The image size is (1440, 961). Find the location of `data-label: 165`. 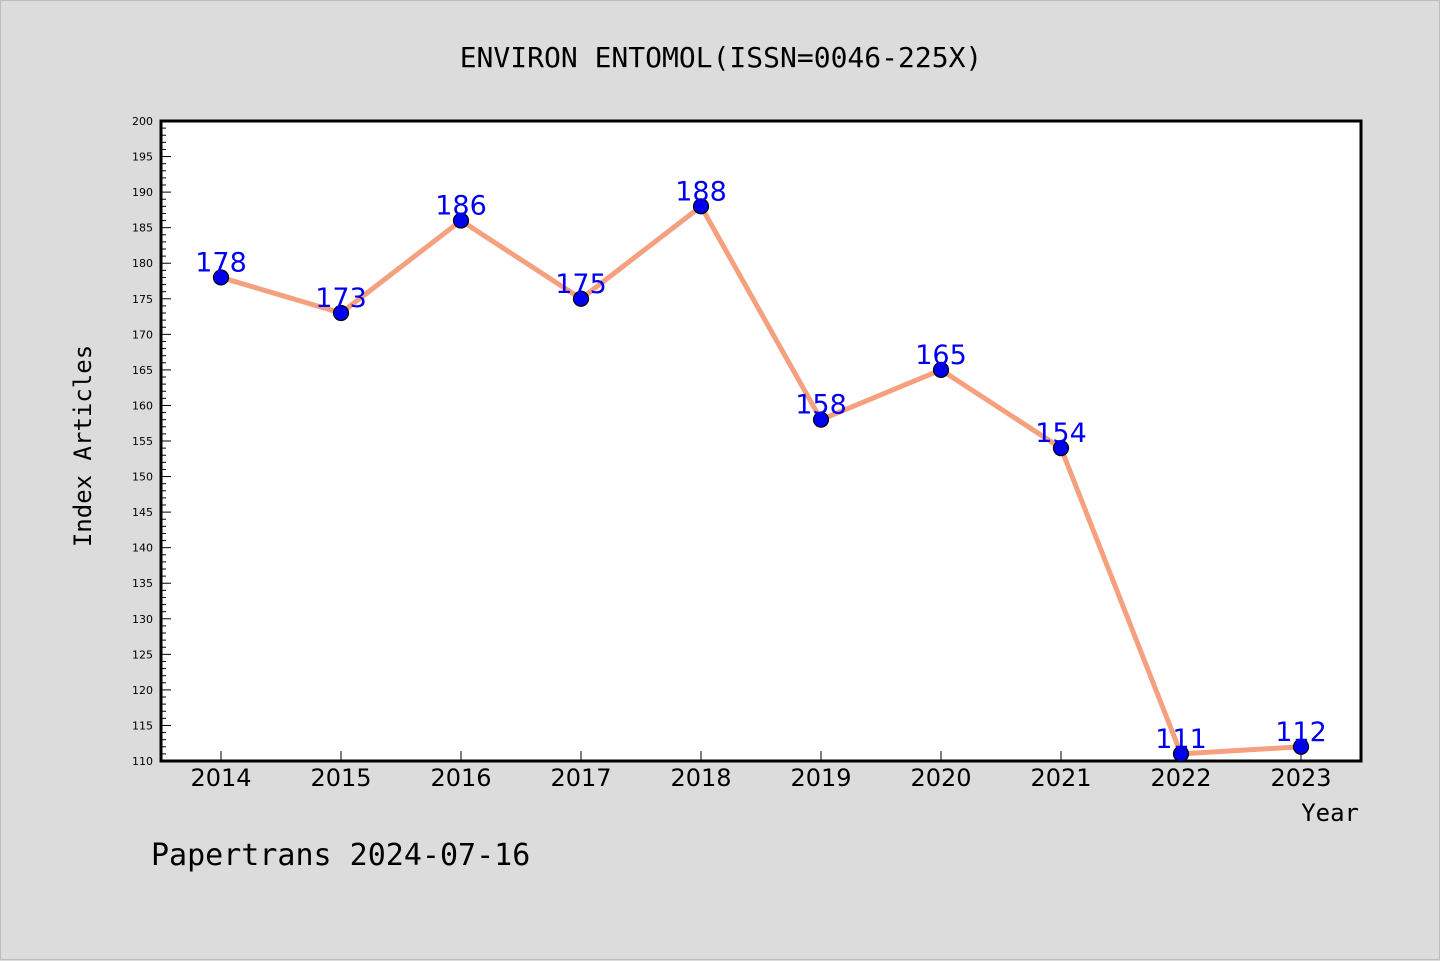

data-label: 165 is located at coordinates (941, 355).